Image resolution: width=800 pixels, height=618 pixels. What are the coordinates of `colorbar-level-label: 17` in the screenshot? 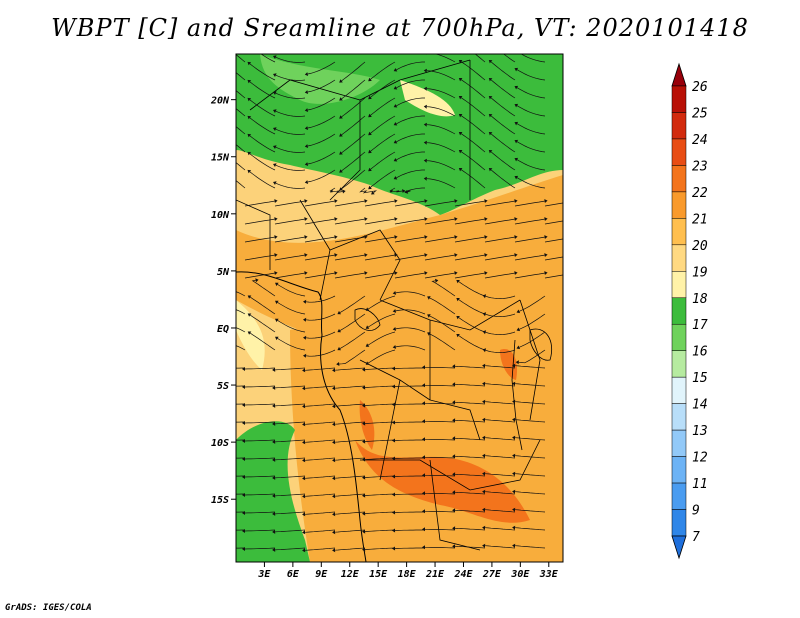 It's located at (700, 325).